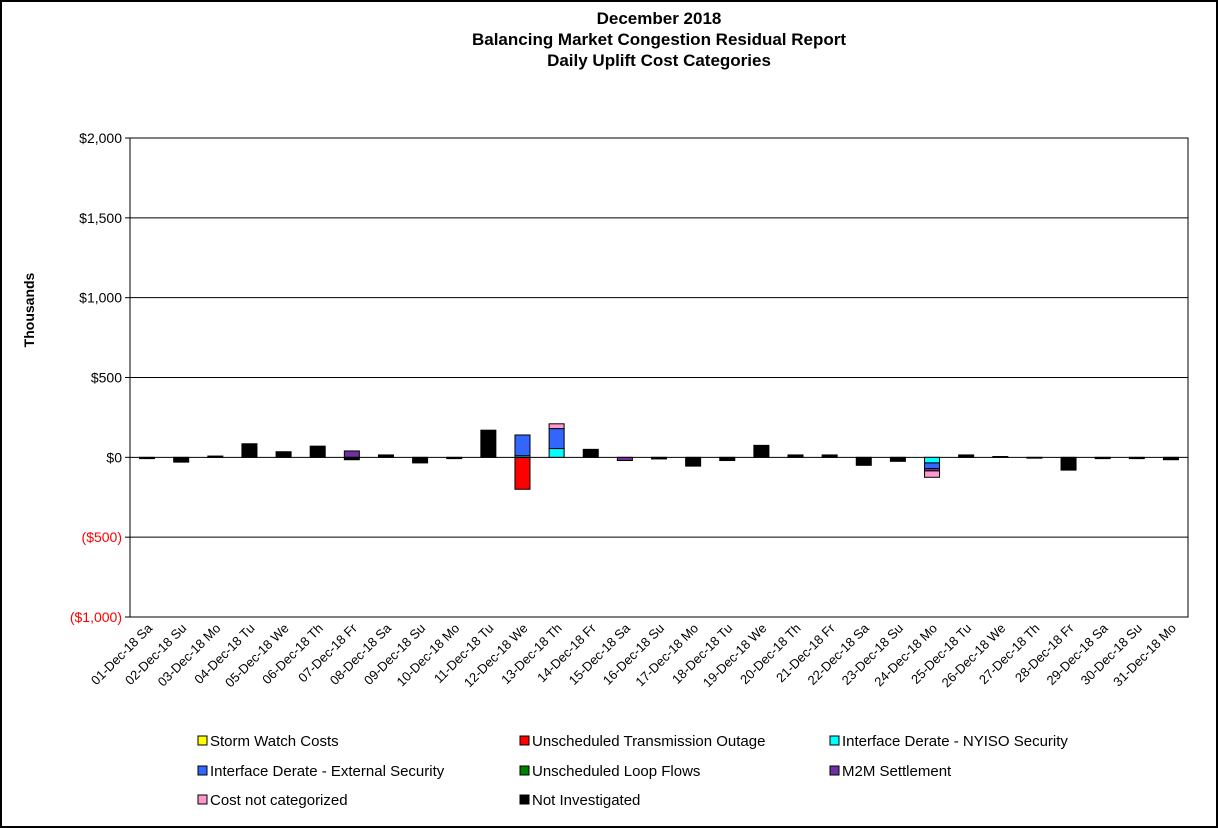 Image resolution: width=1218 pixels, height=828 pixels. What do you see at coordinates (897, 771) in the screenshot?
I see `legend-label: M2M Settlement` at bounding box center [897, 771].